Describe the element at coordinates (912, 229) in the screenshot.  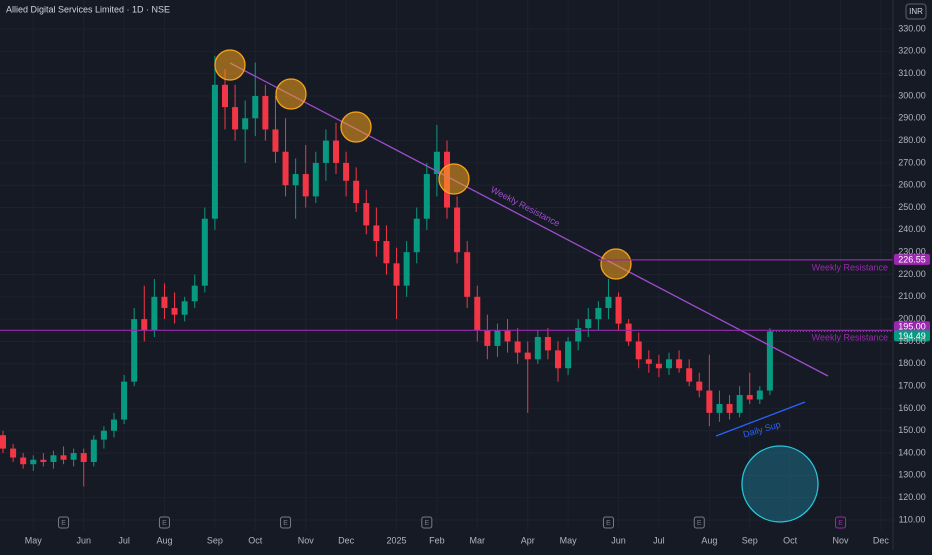
I see `y-tick-label: 240.00` at that location.